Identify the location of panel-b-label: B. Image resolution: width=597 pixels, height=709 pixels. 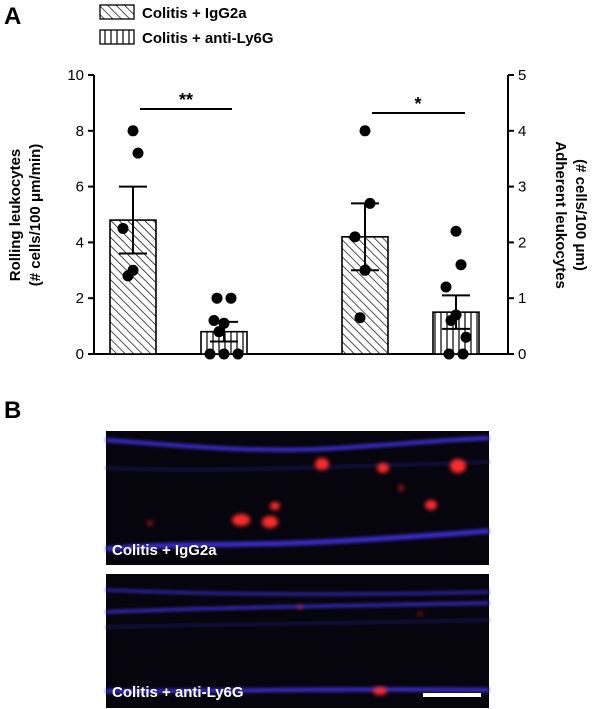
(12, 410).